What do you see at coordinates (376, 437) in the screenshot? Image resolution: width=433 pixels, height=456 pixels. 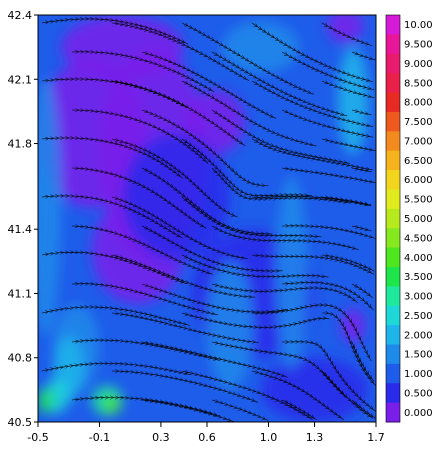 I see `x-tick-label: 1.7` at bounding box center [376, 437].